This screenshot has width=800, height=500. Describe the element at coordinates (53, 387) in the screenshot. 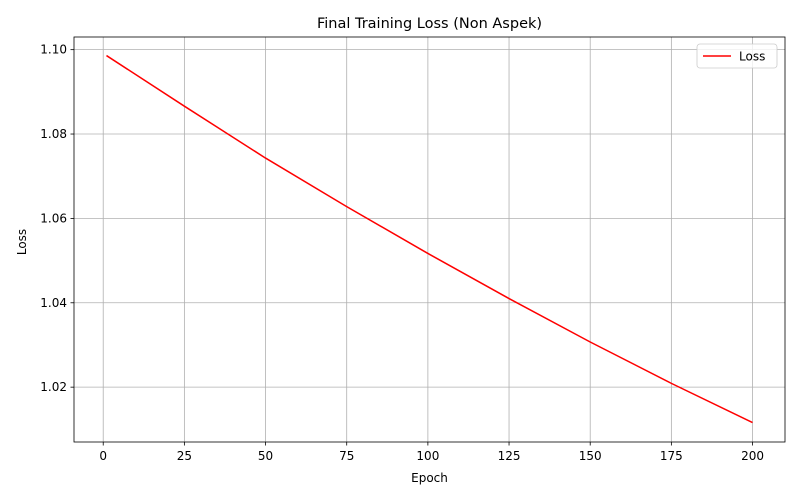

I see `y-tick-label: 1.02` at that location.